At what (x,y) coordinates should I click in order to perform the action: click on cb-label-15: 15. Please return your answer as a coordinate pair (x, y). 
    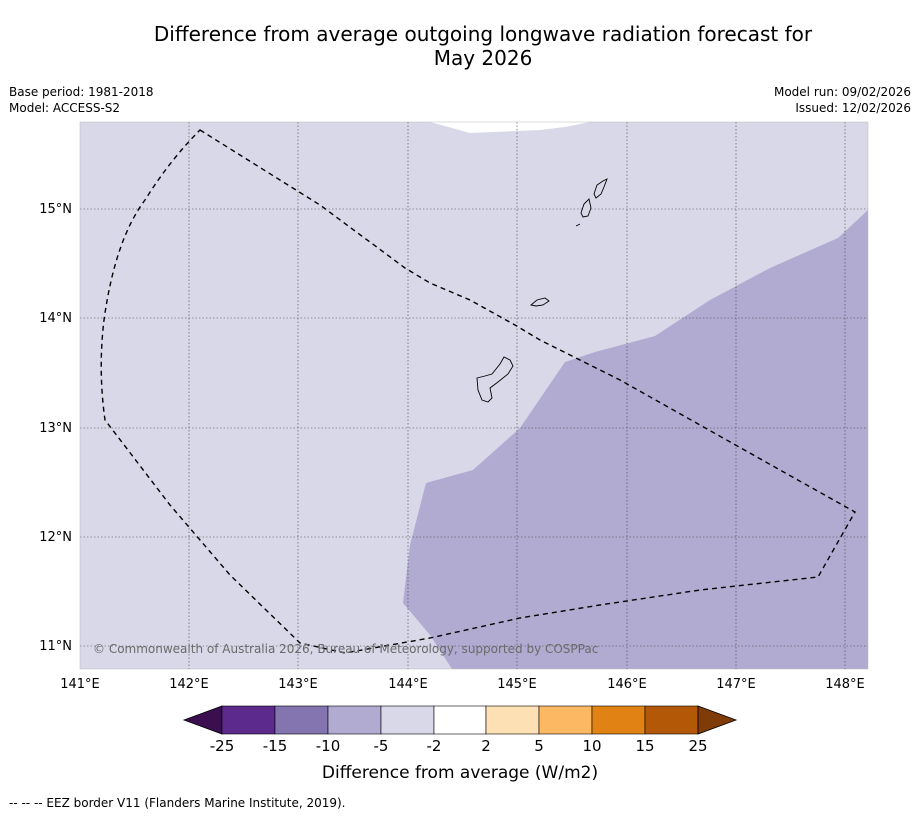
    Looking at the image, I should click on (644, 746).